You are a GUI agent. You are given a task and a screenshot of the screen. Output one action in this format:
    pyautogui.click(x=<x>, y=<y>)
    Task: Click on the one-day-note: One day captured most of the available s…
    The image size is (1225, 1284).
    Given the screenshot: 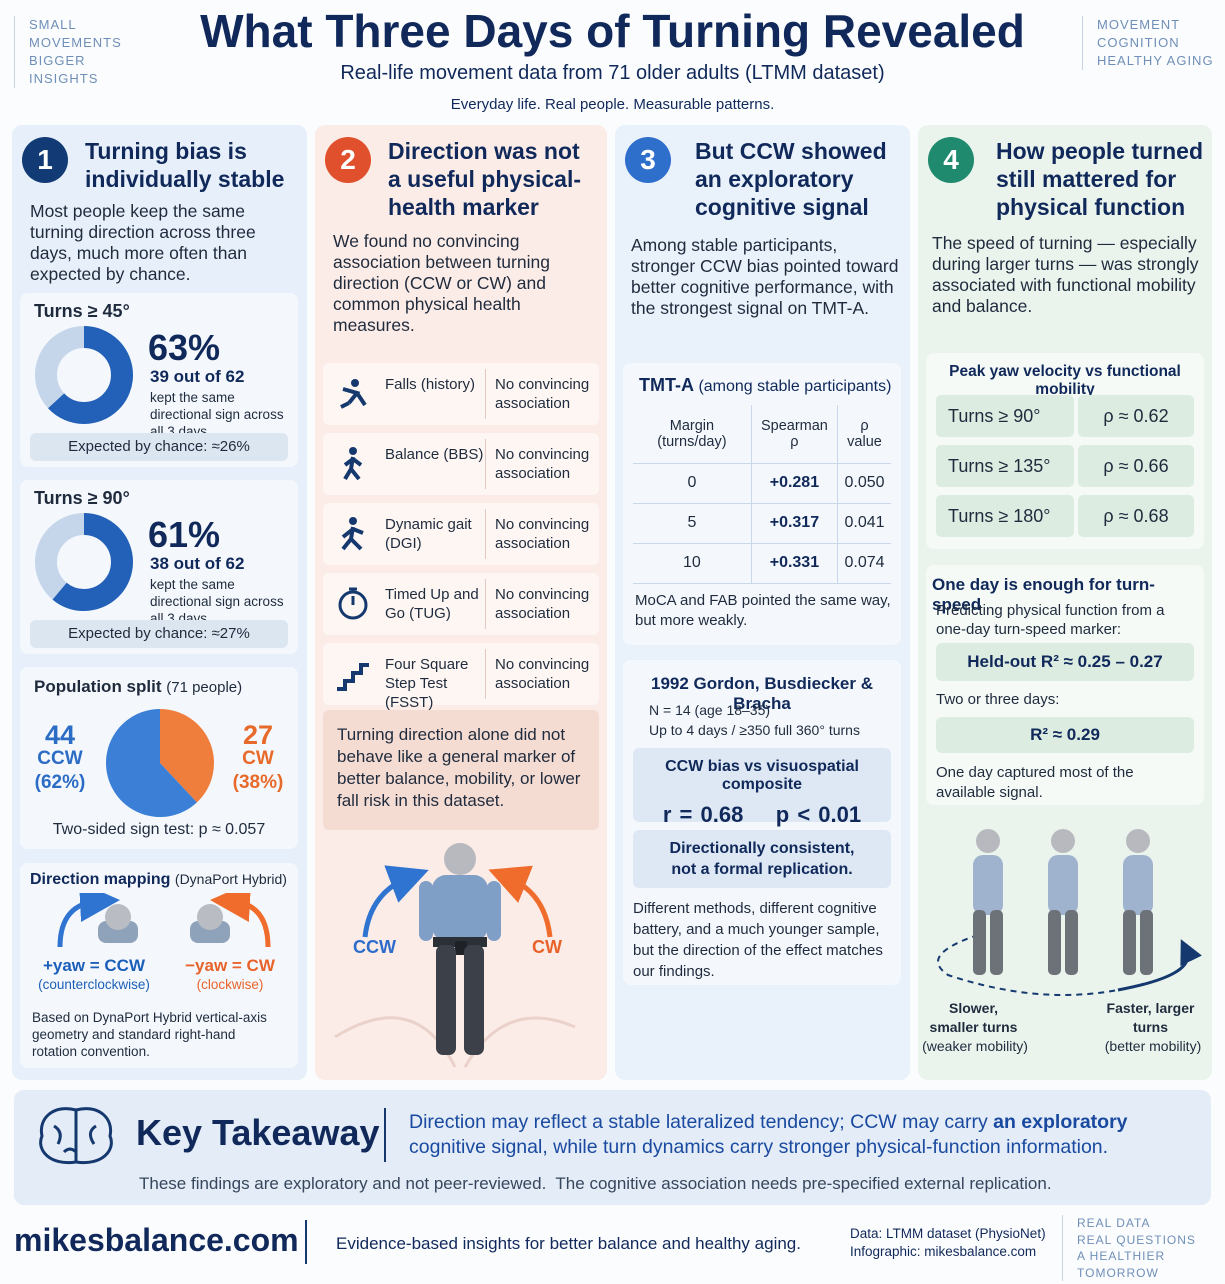 What is the action you would take?
    pyautogui.click(x=1035, y=782)
    